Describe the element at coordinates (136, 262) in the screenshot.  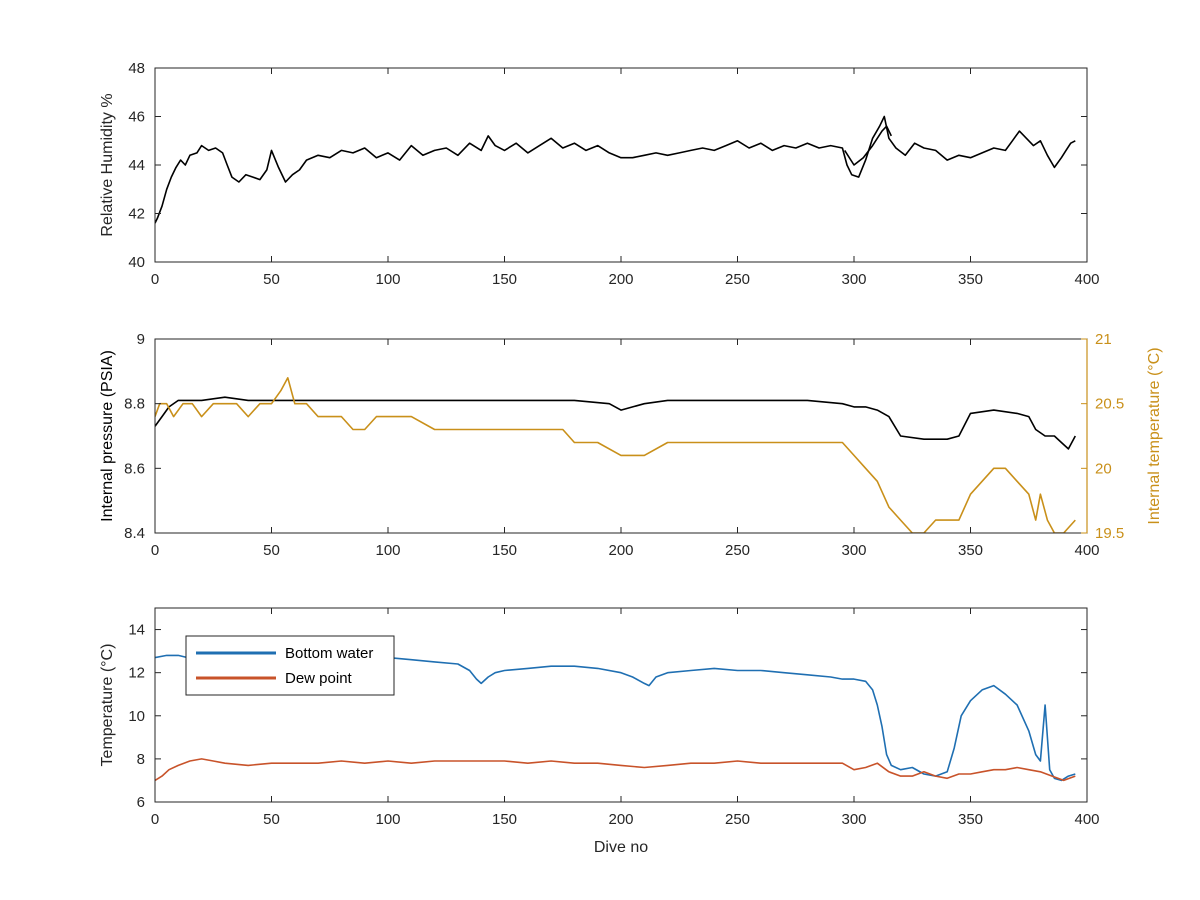
I see `y-tick-label: 40` at that location.